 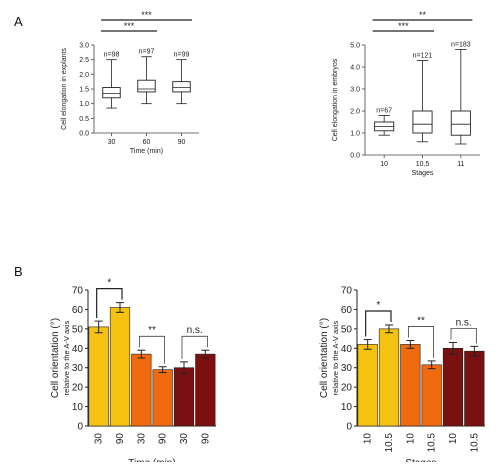 What do you see at coordinates (182, 55) in the screenshot?
I see `n-label: n=99` at bounding box center [182, 55].